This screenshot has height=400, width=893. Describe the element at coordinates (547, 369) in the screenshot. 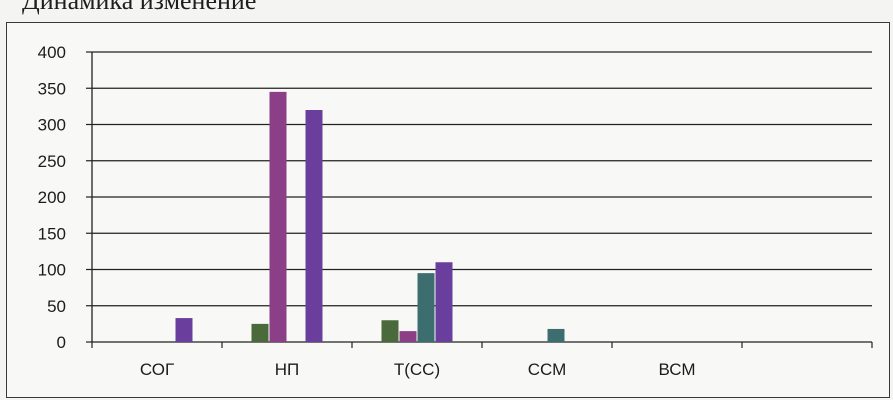

I see `x-tick-label: ССМ` at that location.